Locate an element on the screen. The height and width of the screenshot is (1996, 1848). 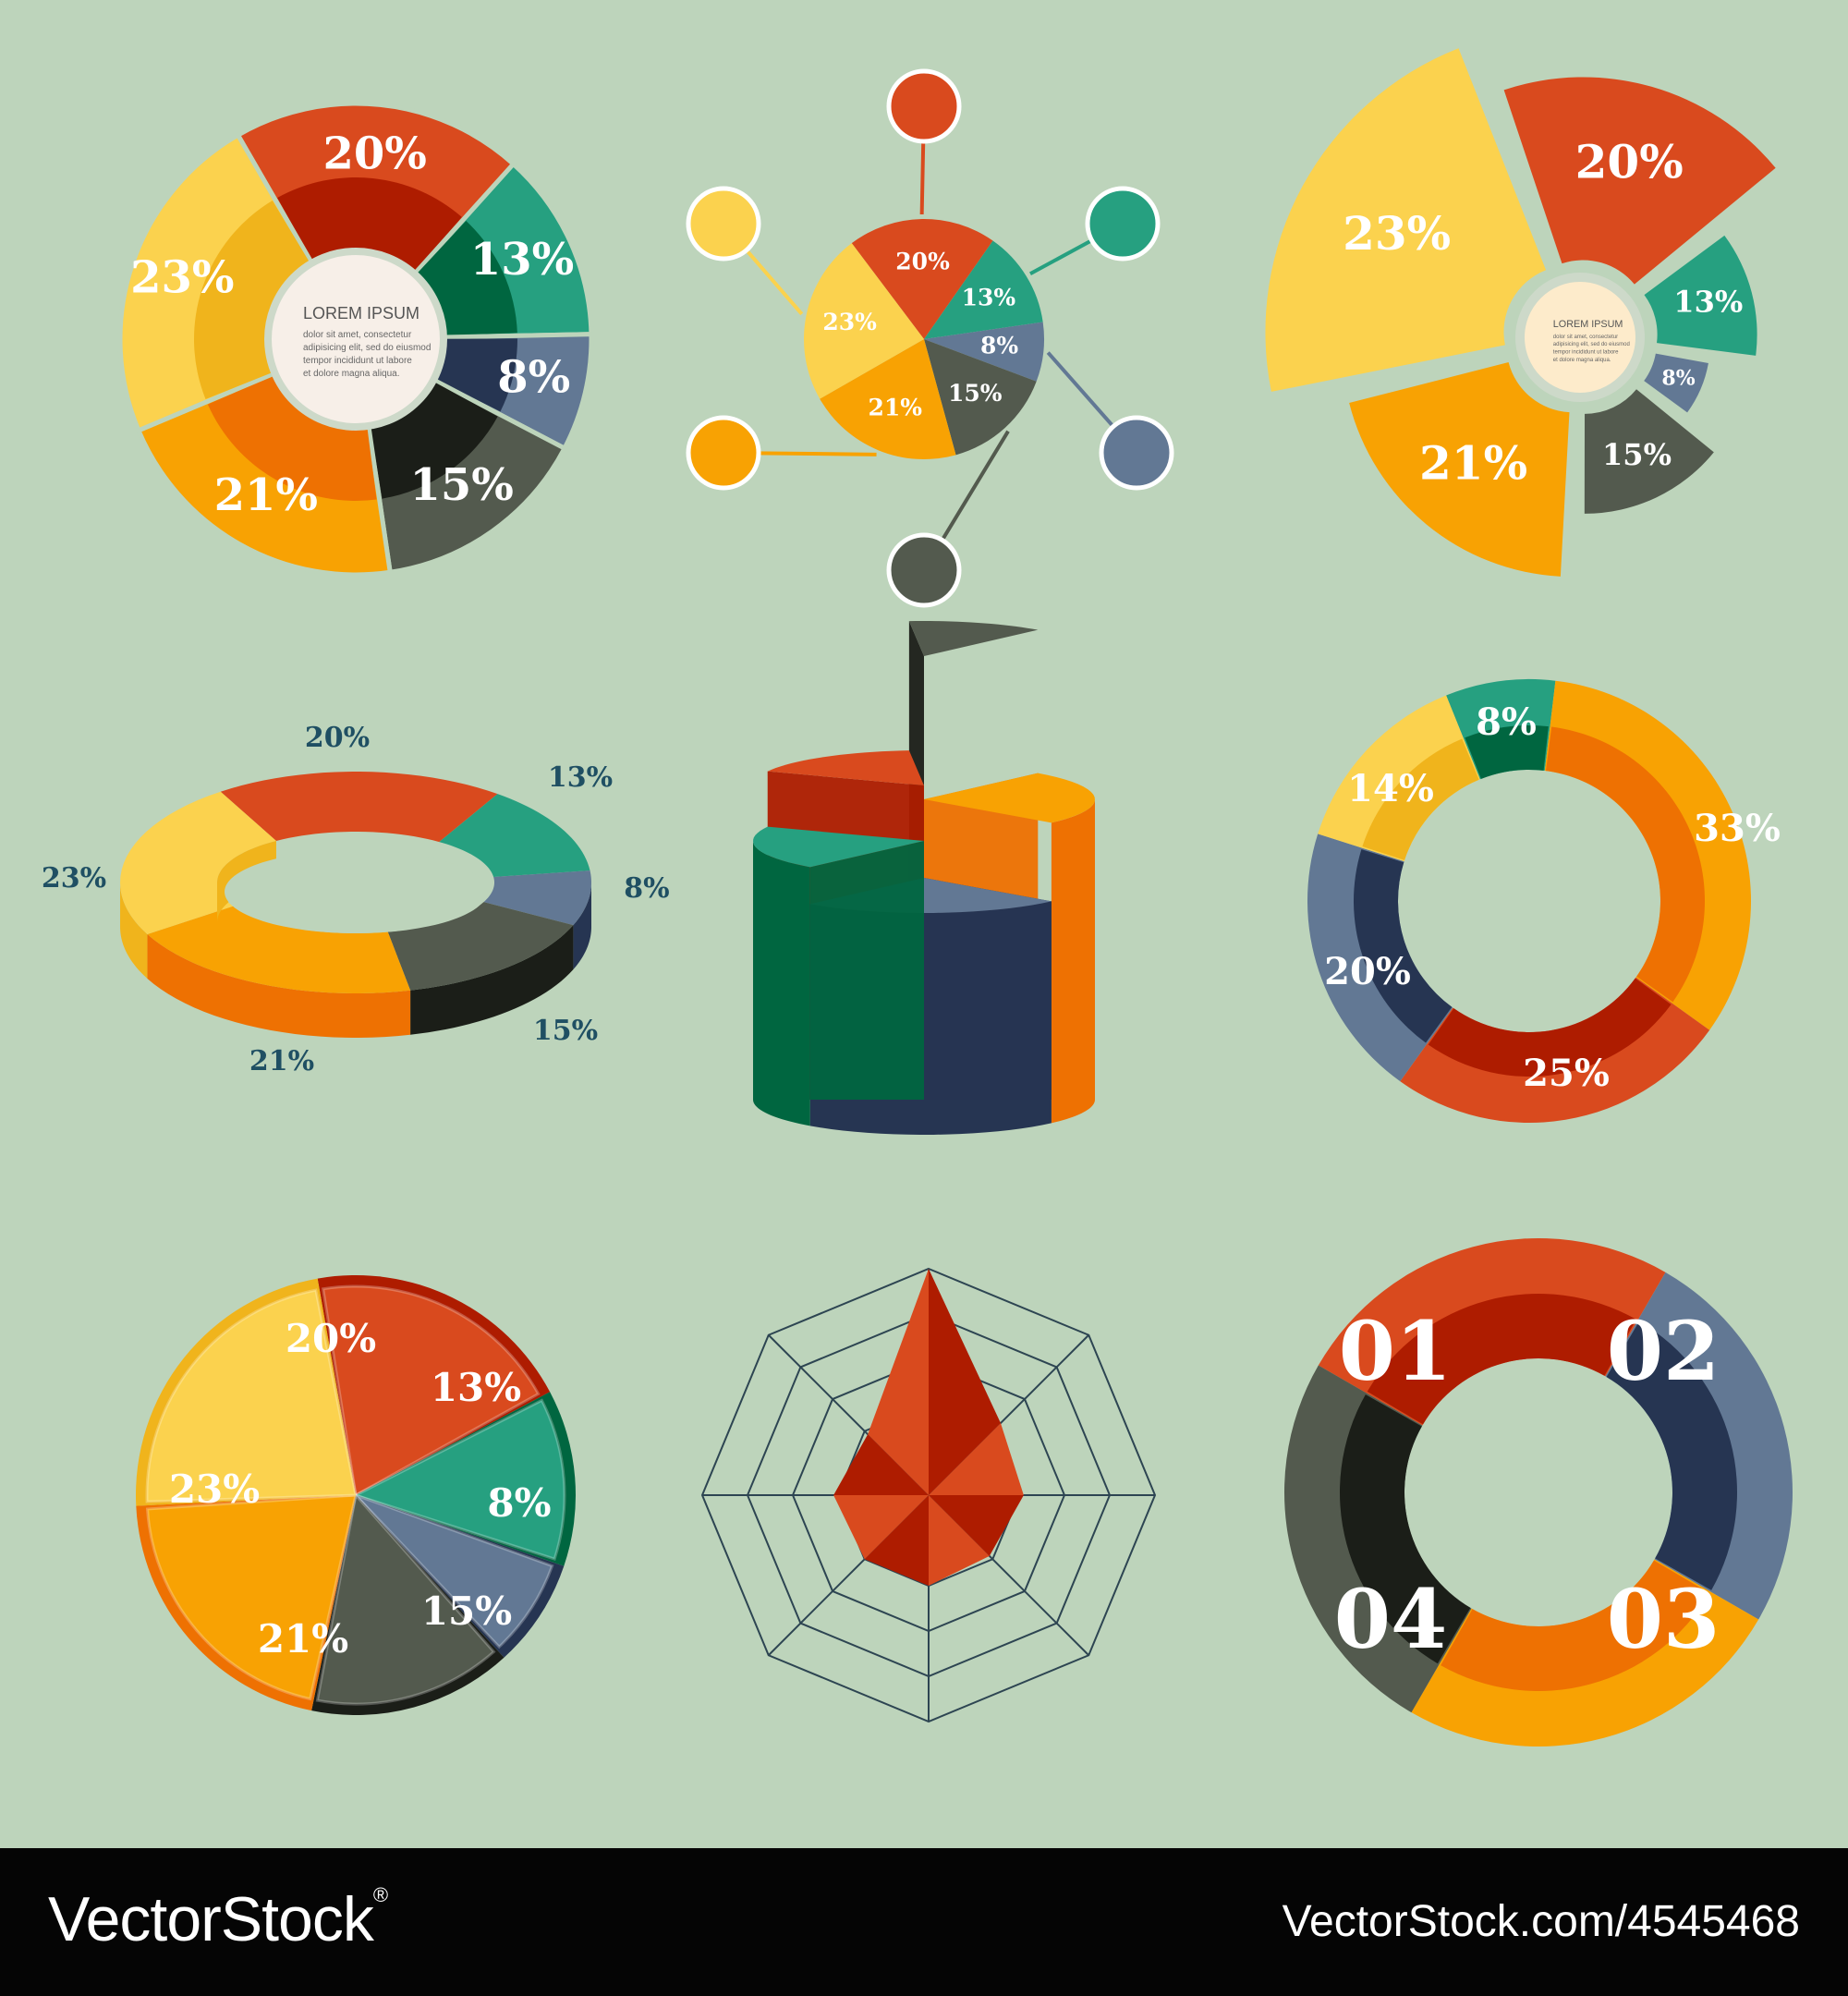
sector-label: 13% is located at coordinates (1708, 301).